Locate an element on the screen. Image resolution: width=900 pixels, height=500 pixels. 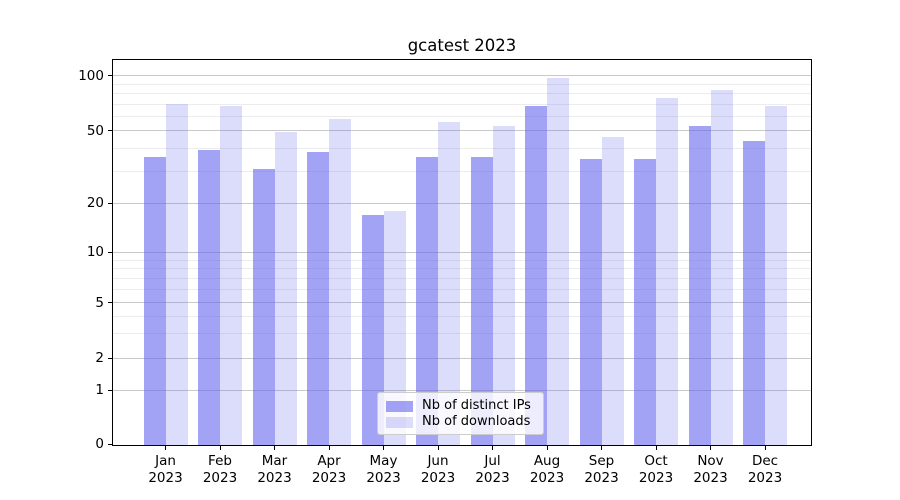
bar-nb-of-downloads-apr-2023 is located at coordinates (340, 281).